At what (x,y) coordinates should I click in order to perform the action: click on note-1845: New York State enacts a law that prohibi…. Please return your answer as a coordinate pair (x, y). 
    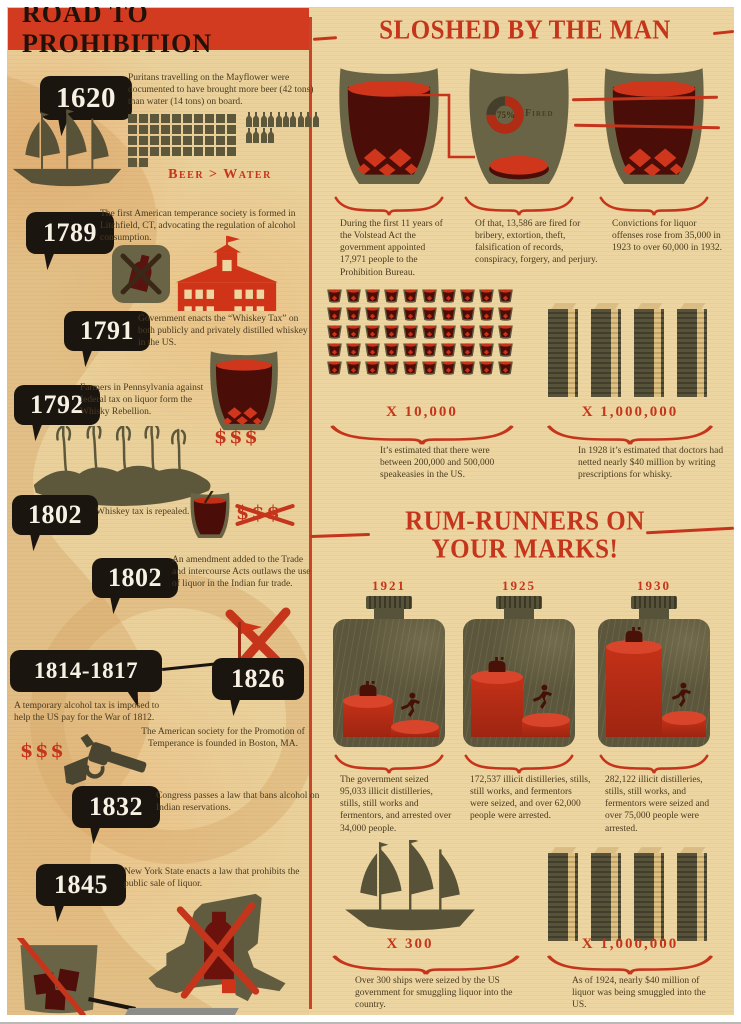
    Looking at the image, I should click on (212, 878).